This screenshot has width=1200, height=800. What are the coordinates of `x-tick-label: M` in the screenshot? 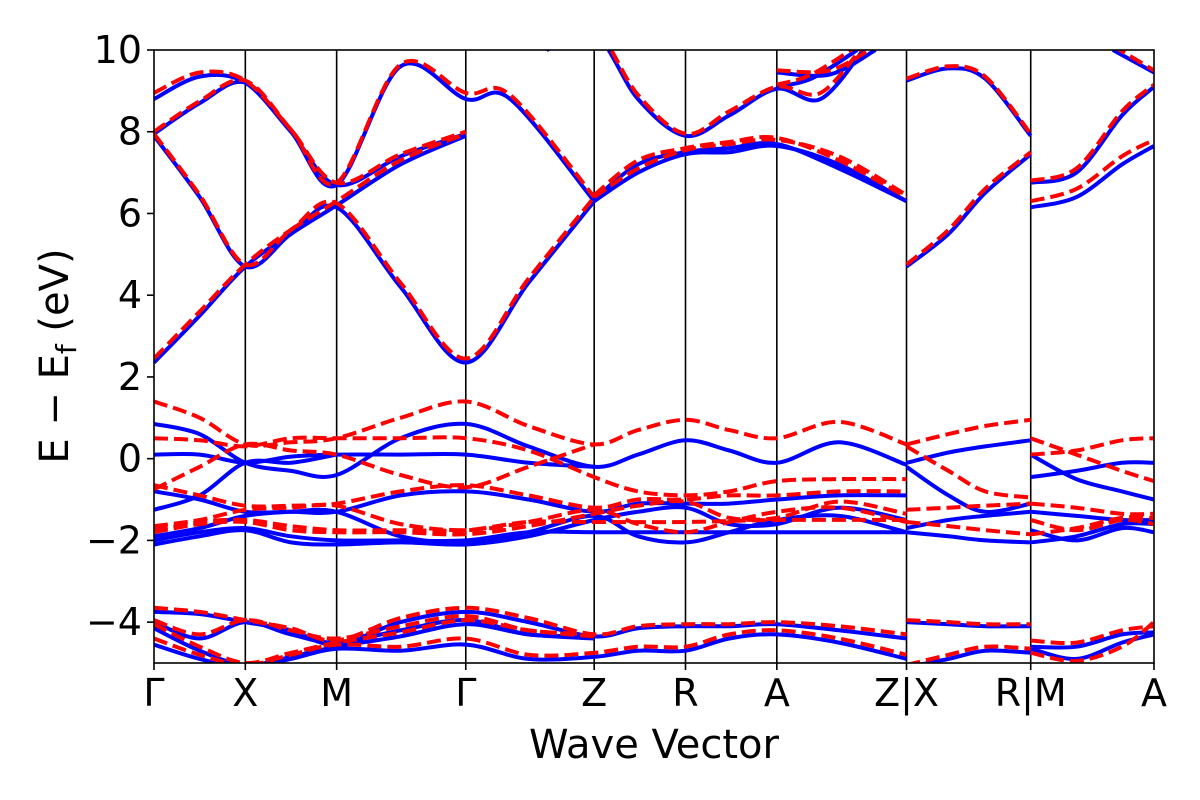 It's located at (336, 693).